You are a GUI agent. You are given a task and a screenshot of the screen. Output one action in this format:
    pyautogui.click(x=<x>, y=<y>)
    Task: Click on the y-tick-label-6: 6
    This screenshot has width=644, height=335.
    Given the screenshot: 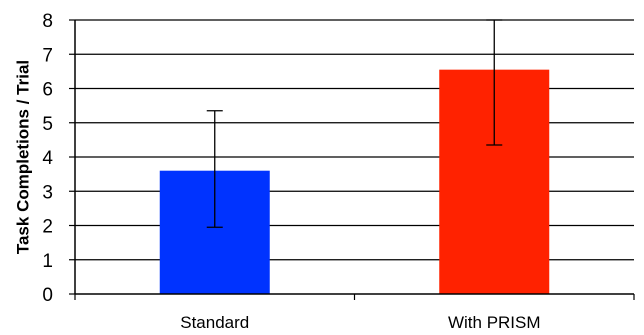 What is the action you would take?
    pyautogui.click(x=47, y=90)
    